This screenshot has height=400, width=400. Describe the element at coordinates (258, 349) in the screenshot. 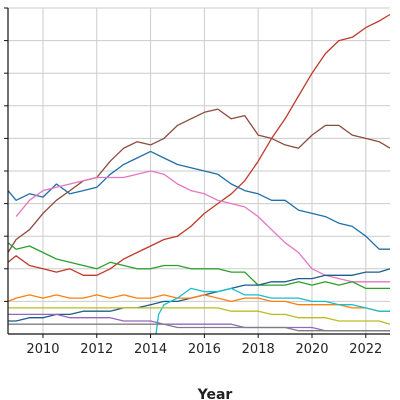

I see `x-tick-label: 2018` at that location.